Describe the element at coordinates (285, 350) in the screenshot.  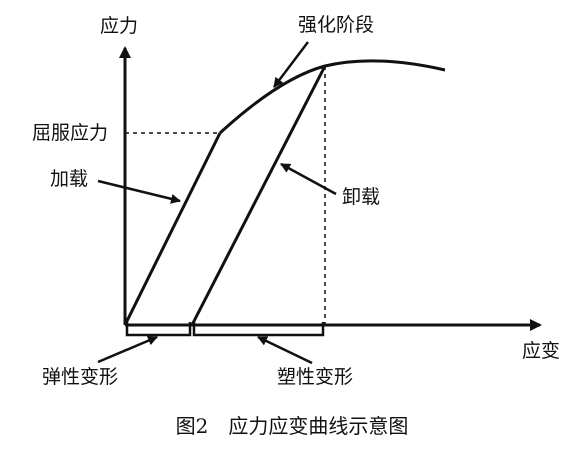
I see `plastic-pointer-arrow` at that location.